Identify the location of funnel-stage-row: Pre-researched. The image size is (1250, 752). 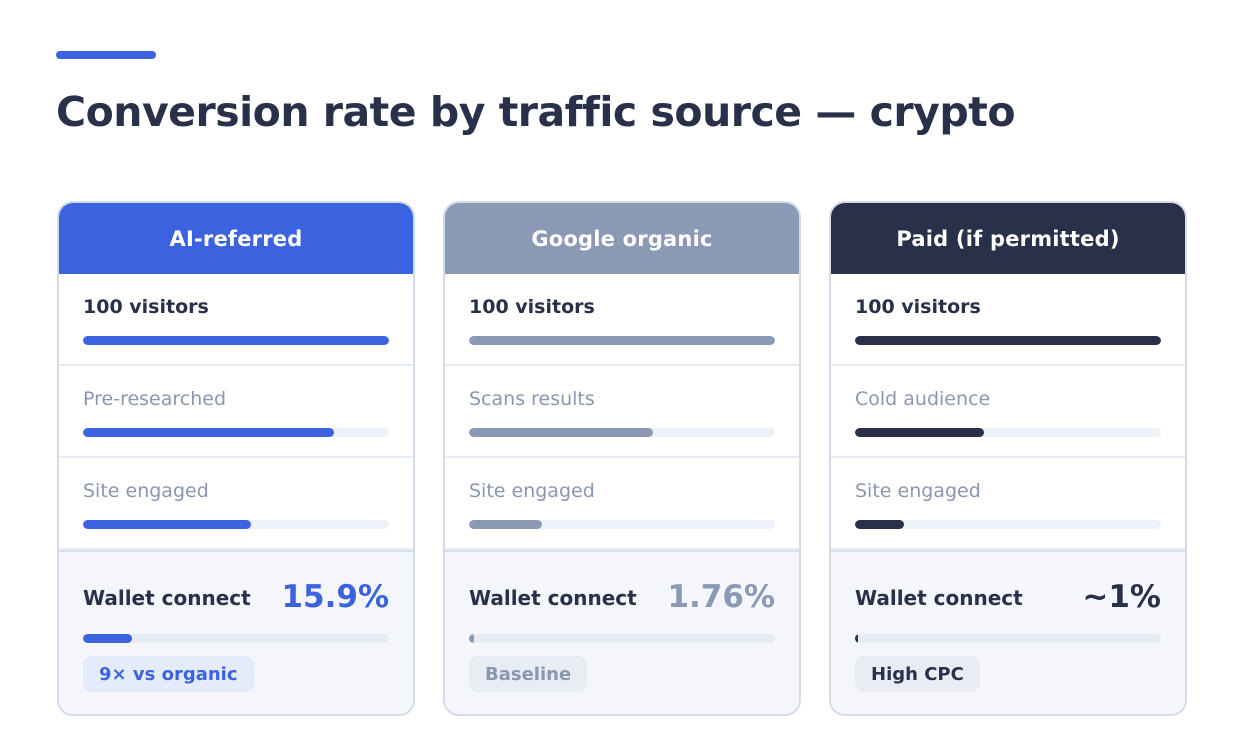
(236, 412).